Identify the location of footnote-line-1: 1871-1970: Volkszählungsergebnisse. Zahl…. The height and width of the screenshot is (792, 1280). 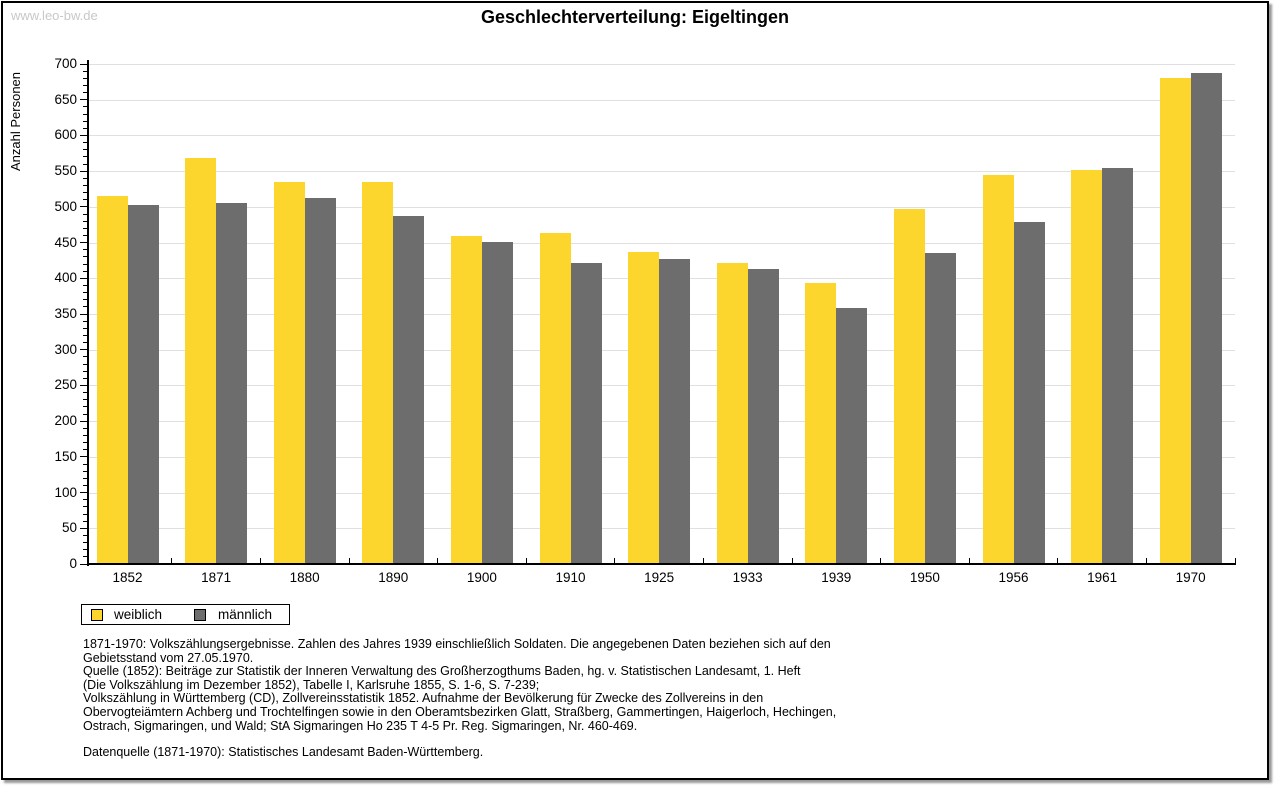
(457, 644).